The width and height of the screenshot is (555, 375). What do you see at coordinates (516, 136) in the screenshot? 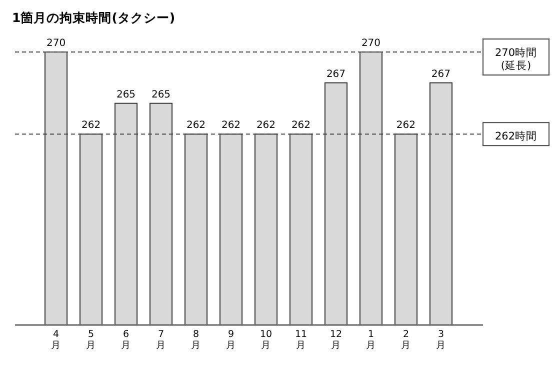
I see `ref-line-label: 262時間` at bounding box center [516, 136].